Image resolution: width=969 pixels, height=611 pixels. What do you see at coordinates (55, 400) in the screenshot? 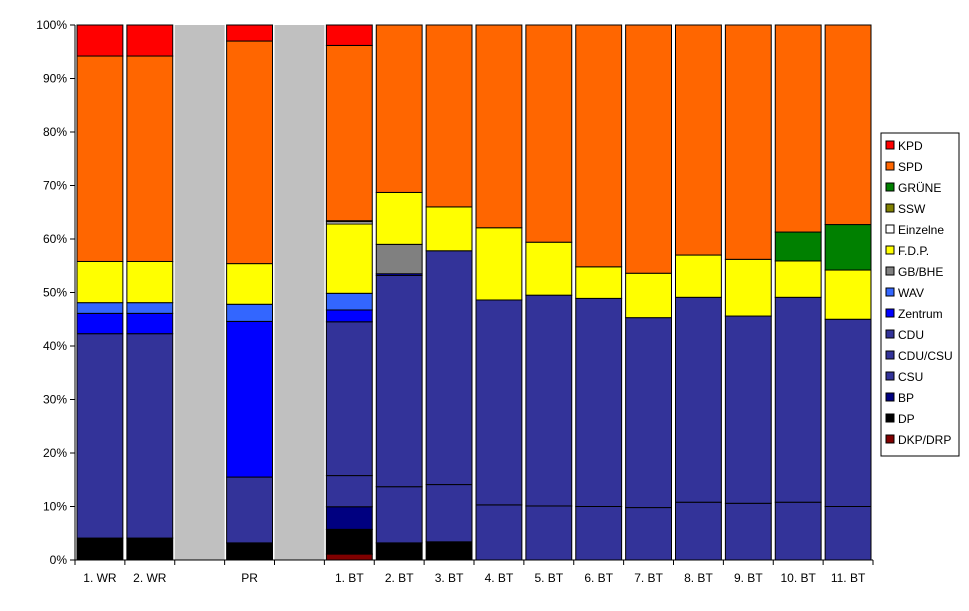
I see `y-tick-label: 30%` at bounding box center [55, 400].